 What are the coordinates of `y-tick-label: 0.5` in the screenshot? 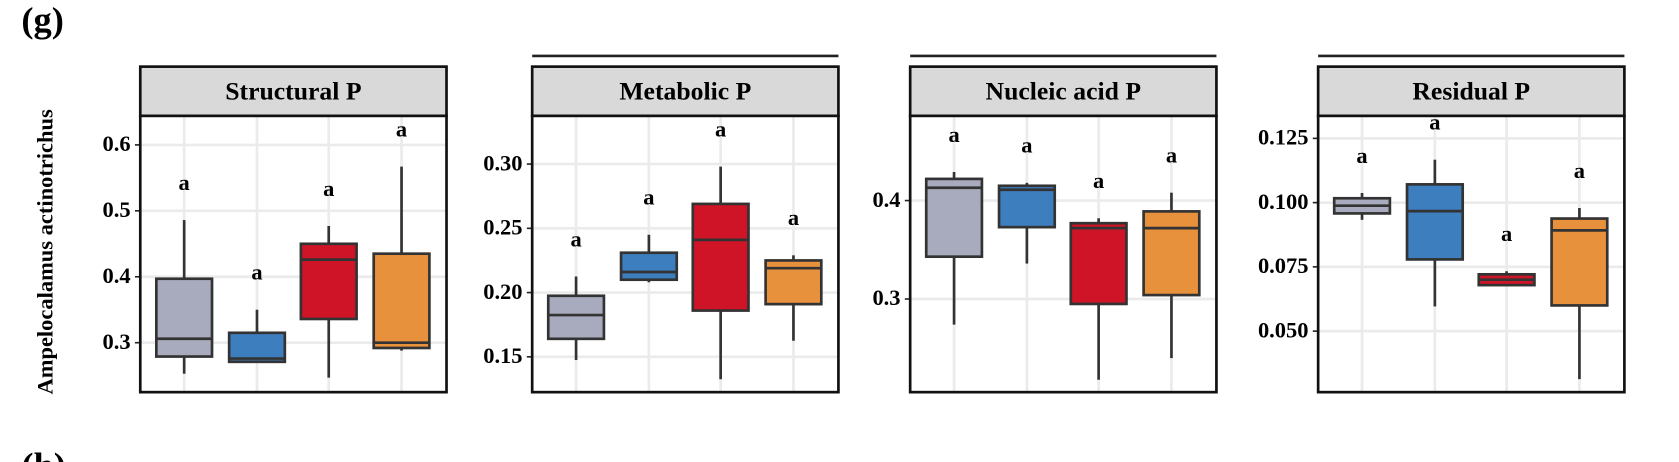 It's located at (117, 209).